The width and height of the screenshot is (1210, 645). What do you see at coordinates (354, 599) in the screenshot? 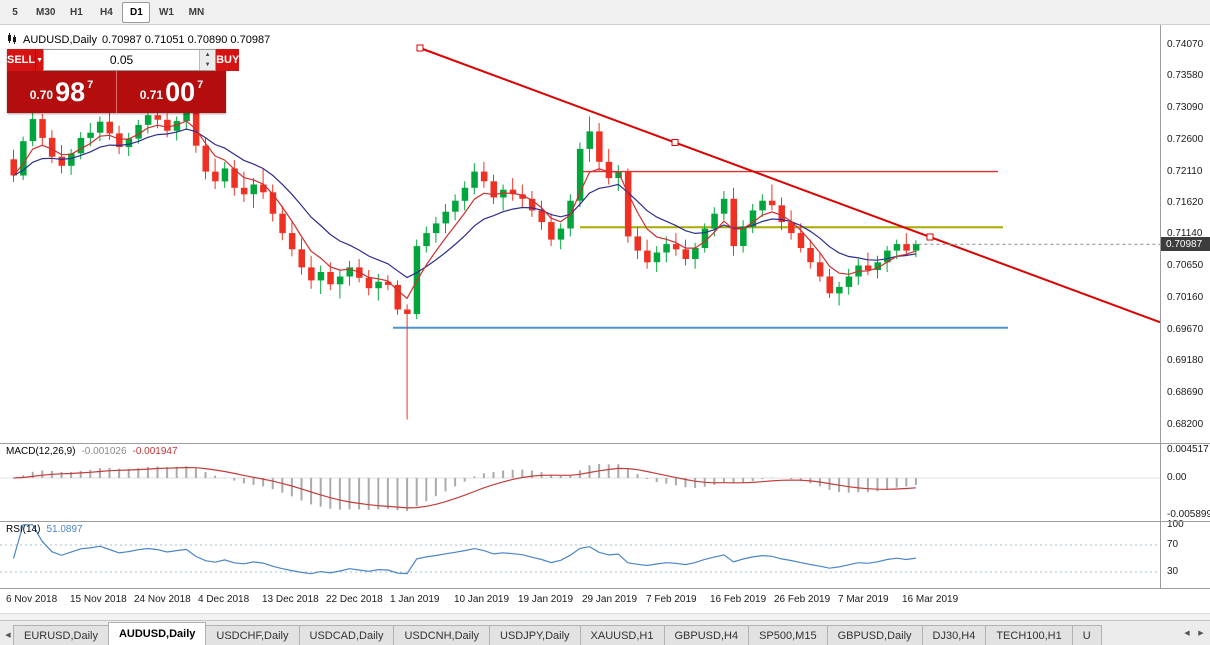
I see `date-axis-label: 22 Dec 2018` at bounding box center [354, 599].